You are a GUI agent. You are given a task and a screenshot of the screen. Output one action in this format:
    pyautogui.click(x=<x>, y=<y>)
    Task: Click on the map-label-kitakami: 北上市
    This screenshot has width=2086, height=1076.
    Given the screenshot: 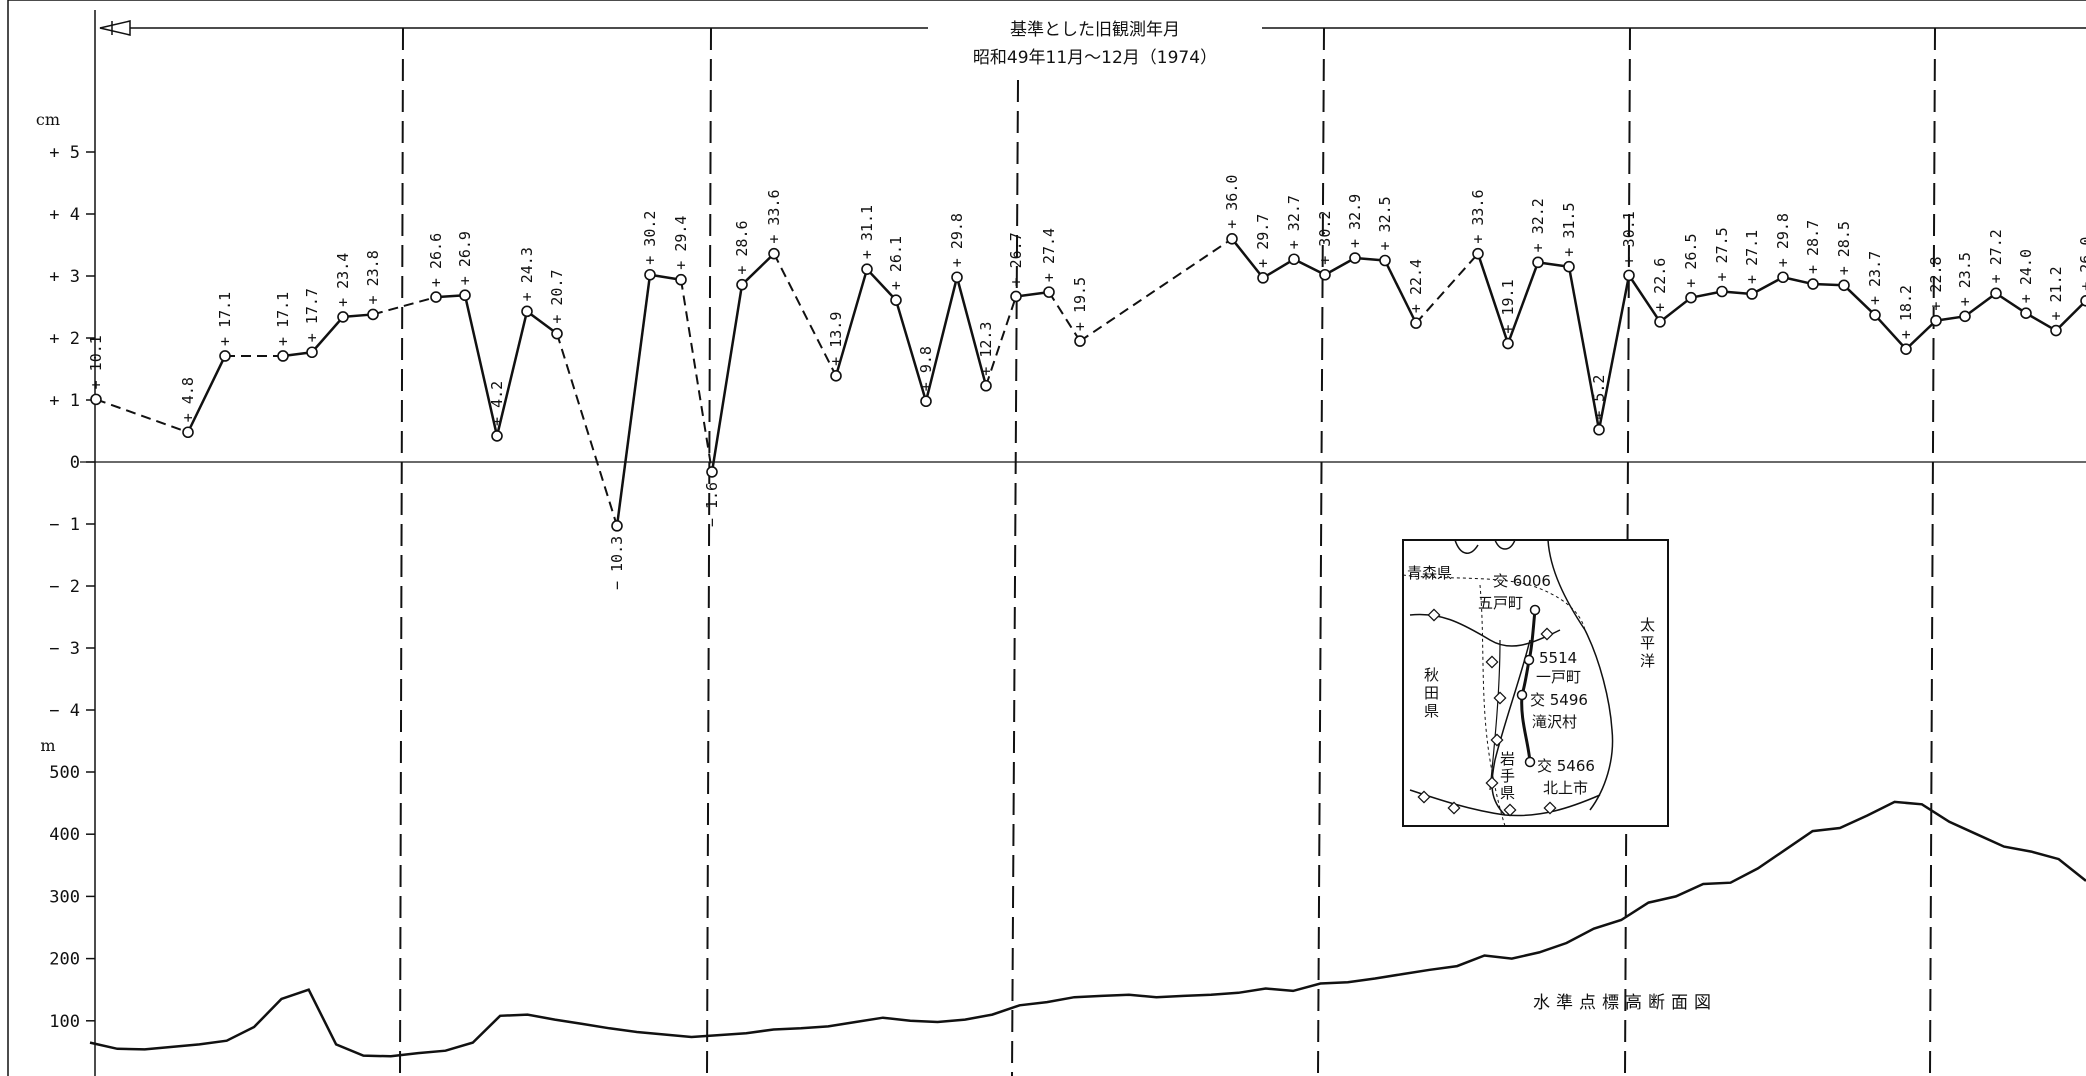 What is the action you would take?
    pyautogui.click(x=1565, y=788)
    